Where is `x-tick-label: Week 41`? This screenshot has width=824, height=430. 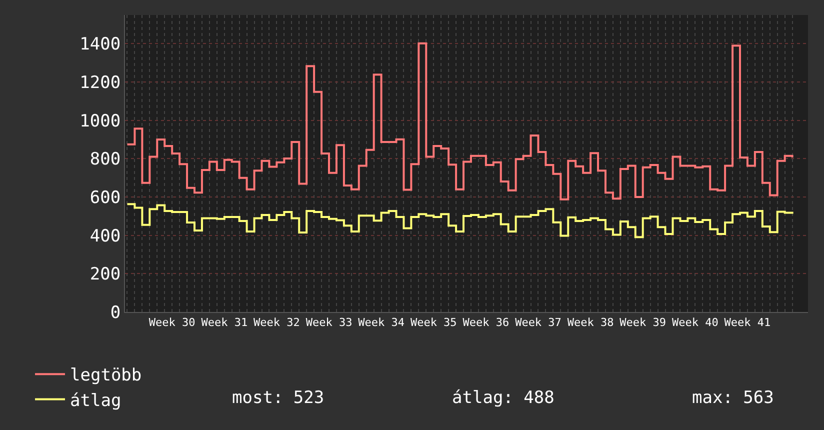 x-tick-label: Week 41 is located at coordinates (747, 323).